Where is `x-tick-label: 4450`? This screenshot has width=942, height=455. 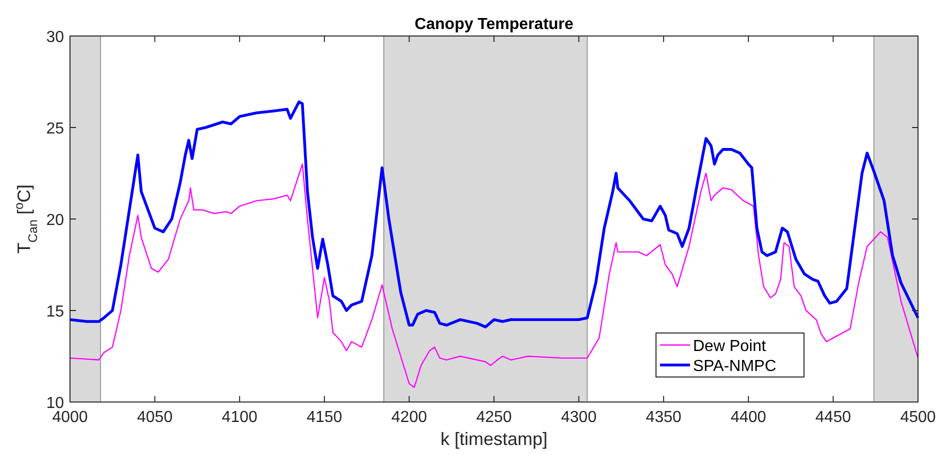
x-tick-label: 4450 is located at coordinates (833, 417).